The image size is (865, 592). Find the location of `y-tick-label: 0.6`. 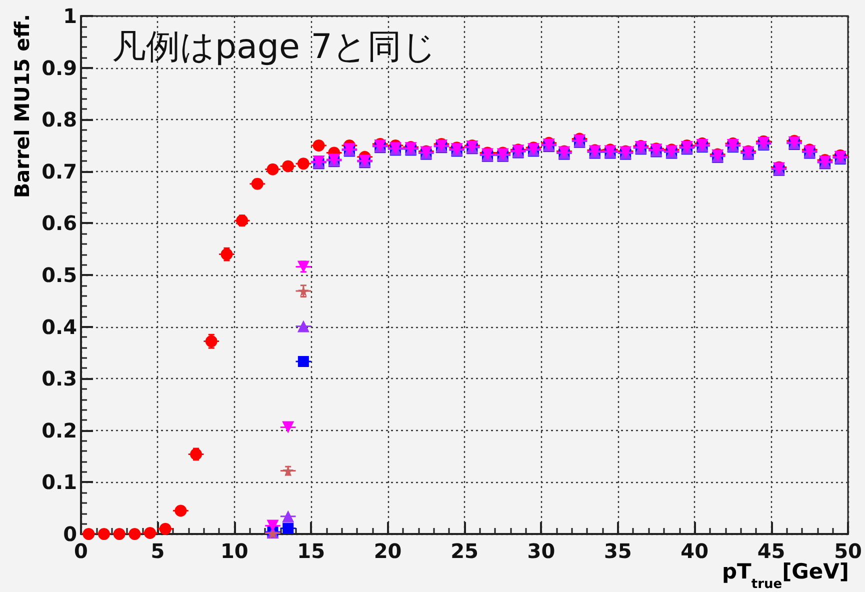

y-tick-label: 0.6 is located at coordinates (59, 223).